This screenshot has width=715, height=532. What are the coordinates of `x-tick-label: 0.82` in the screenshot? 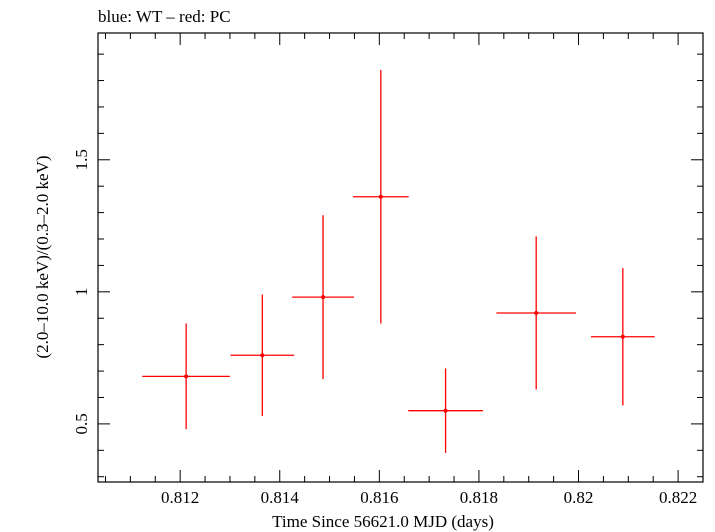 It's located at (579, 497).